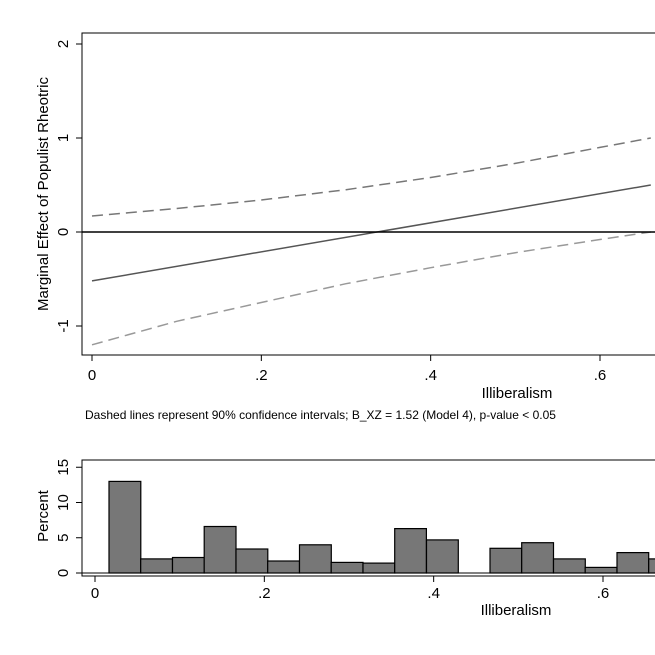 This screenshot has height=655, width=655. Describe the element at coordinates (63, 138) in the screenshot. I see `top-y-tick-label: 1` at that location.